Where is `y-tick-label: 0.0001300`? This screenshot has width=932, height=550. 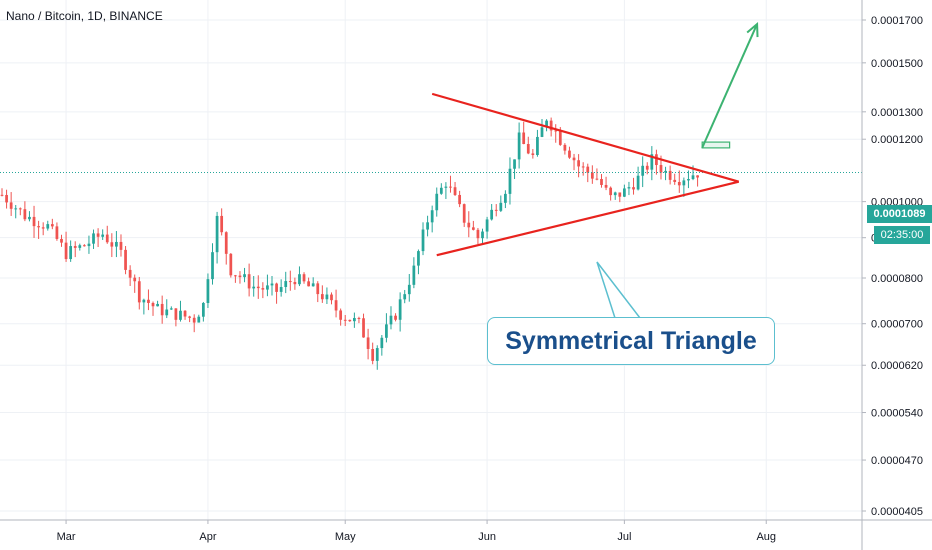
y-tick-label: 0.0001300 is located at coordinates (897, 113).